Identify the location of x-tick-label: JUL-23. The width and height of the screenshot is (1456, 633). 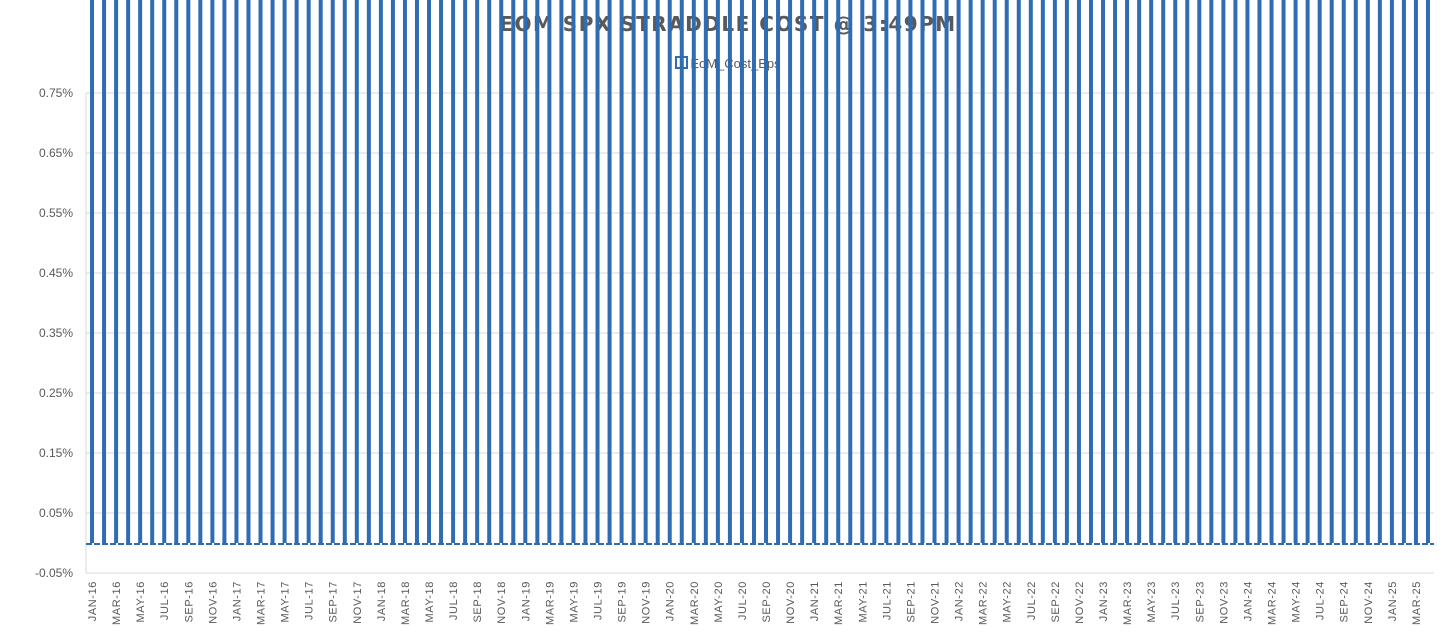
(1176, 600).